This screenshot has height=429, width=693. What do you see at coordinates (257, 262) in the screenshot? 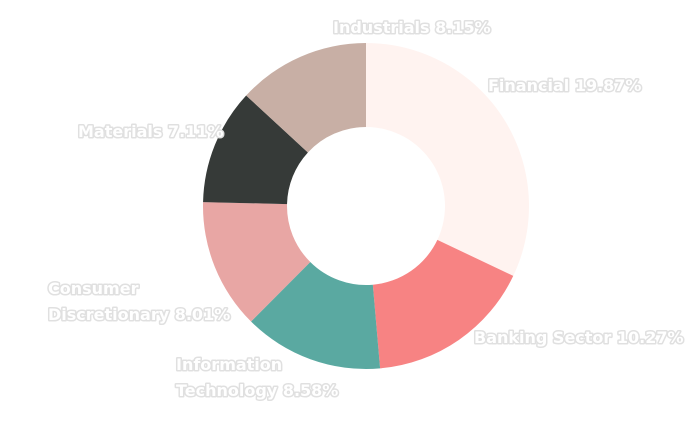
I see `slice-consumer-discretionary` at bounding box center [257, 262].